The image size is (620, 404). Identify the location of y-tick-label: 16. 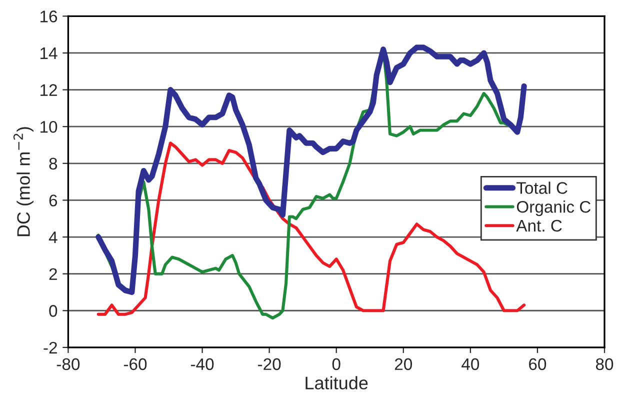
(49, 16).